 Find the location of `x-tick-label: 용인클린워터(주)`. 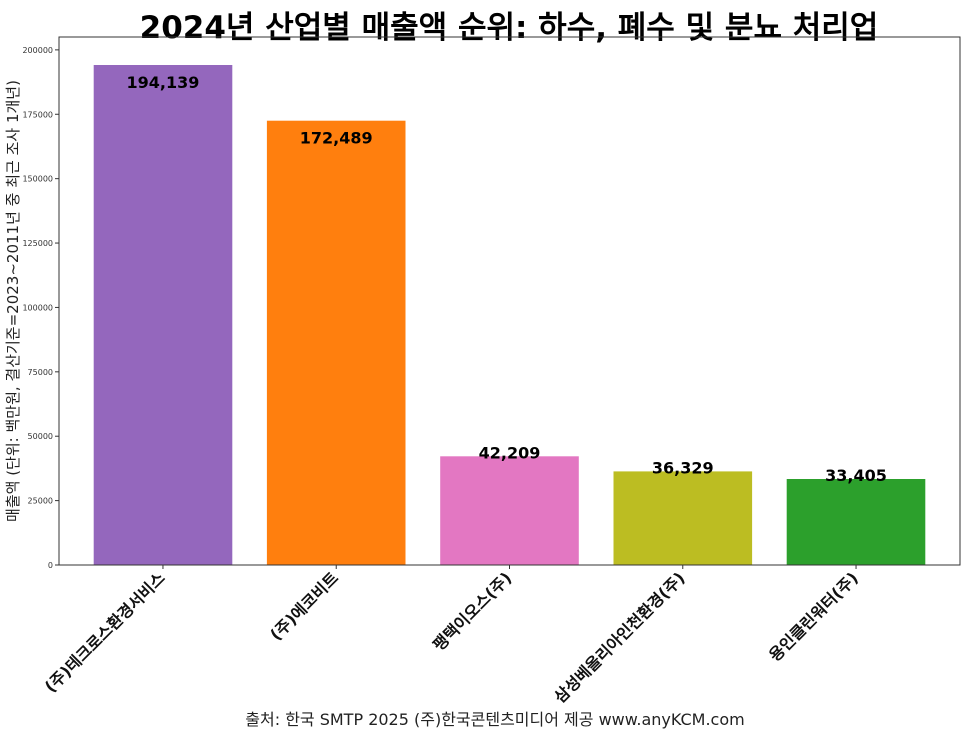

x-tick-label: 용인클린워터(주) is located at coordinates (813, 616).